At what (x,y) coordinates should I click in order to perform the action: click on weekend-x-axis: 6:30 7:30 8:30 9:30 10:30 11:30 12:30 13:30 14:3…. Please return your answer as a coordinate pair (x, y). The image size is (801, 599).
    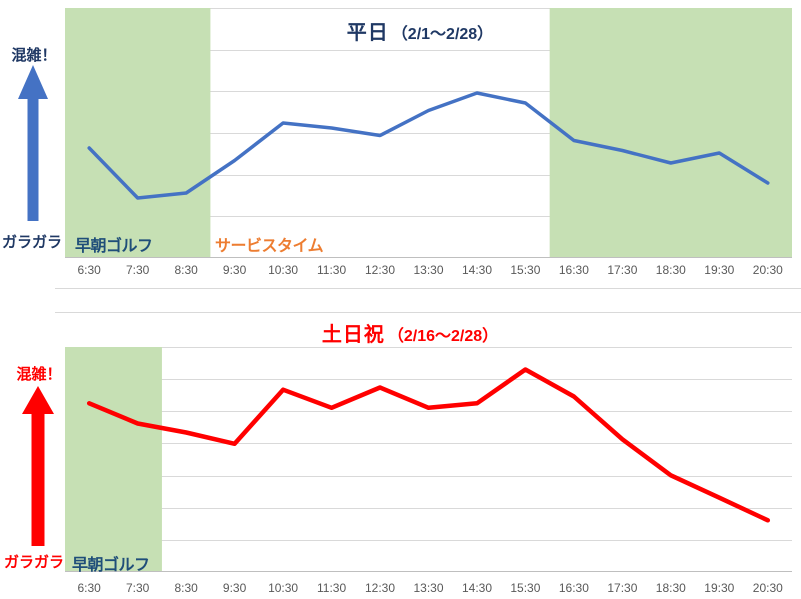
    Looking at the image, I should click on (428, 589).